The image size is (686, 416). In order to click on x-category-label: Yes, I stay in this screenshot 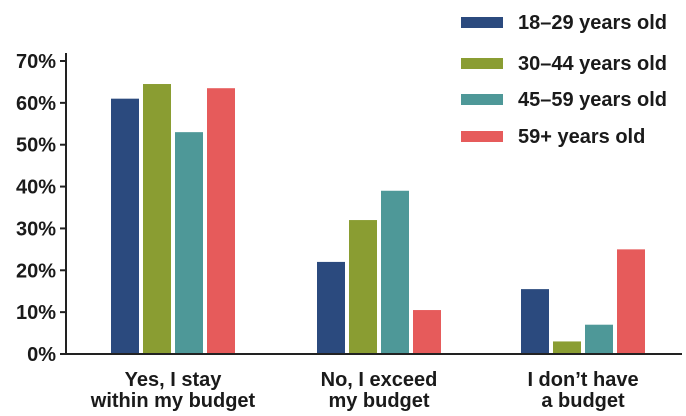, I will do `click(174, 380)`.